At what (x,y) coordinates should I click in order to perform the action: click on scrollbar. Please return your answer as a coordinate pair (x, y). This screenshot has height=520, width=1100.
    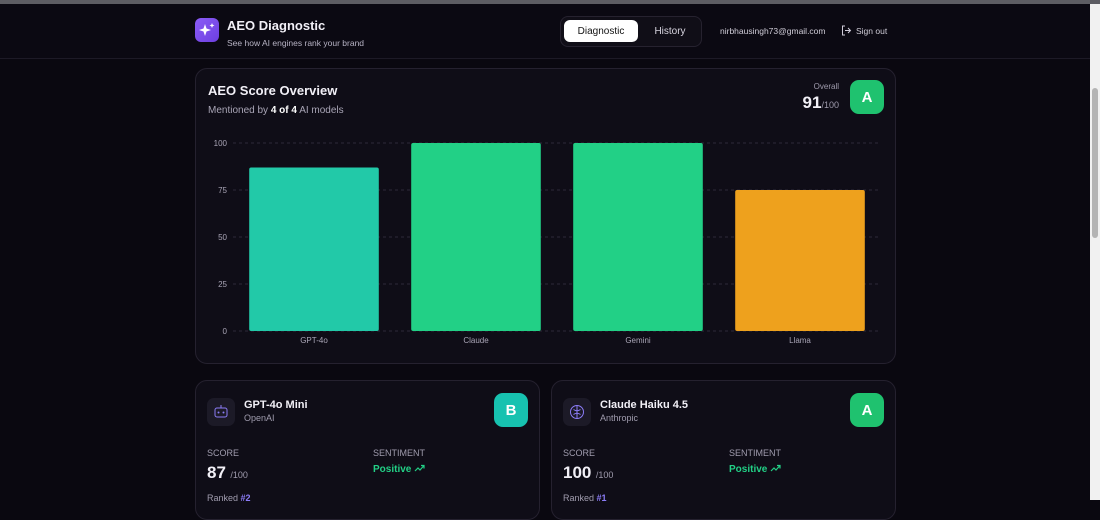
    Looking at the image, I should click on (1095, 252).